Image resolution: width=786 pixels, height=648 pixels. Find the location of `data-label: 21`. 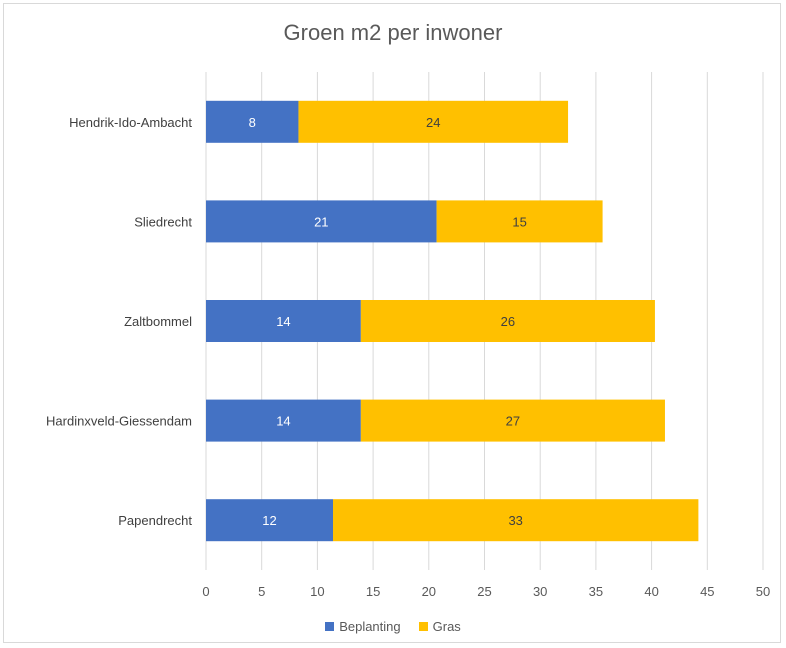

data-label: 21 is located at coordinates (321, 221).